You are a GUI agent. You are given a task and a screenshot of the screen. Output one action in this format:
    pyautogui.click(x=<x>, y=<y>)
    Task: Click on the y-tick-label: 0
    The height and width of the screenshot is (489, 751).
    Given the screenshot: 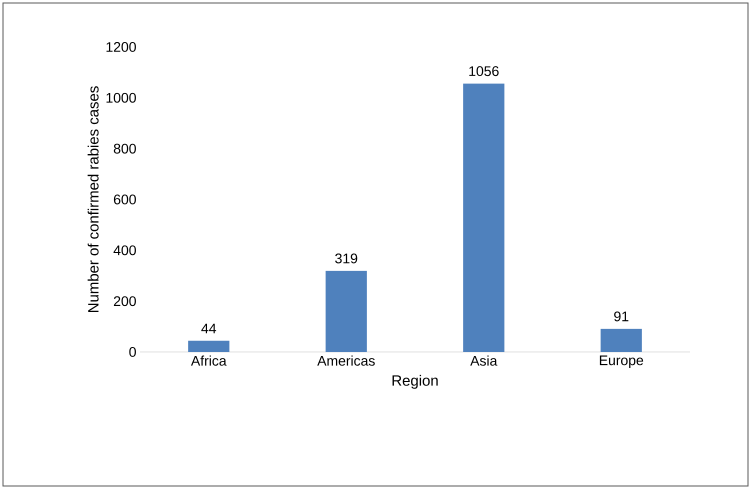 What is the action you would take?
    pyautogui.click(x=132, y=352)
    